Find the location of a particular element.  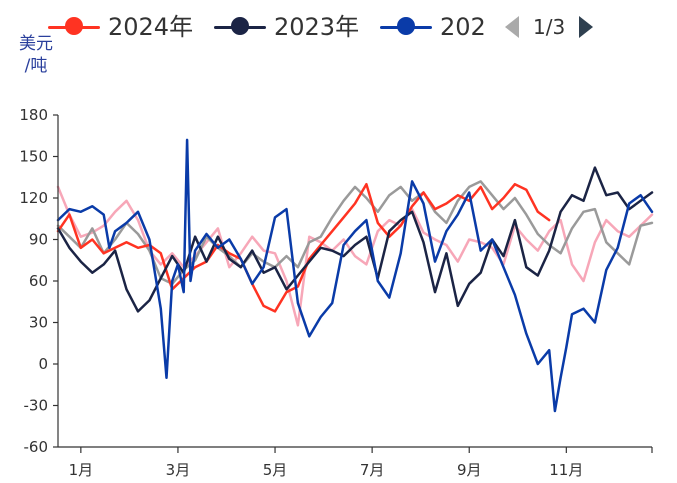

legend-swatch-2023 is located at coordinates (240, 27).